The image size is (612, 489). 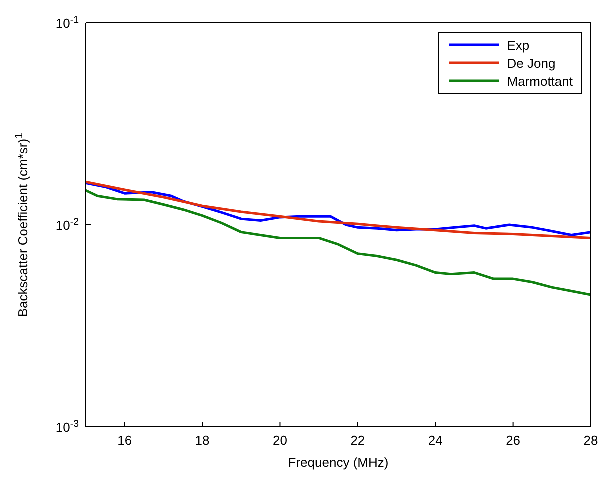 What do you see at coordinates (513, 440) in the screenshot?
I see `x-tick-label: 26` at bounding box center [513, 440].